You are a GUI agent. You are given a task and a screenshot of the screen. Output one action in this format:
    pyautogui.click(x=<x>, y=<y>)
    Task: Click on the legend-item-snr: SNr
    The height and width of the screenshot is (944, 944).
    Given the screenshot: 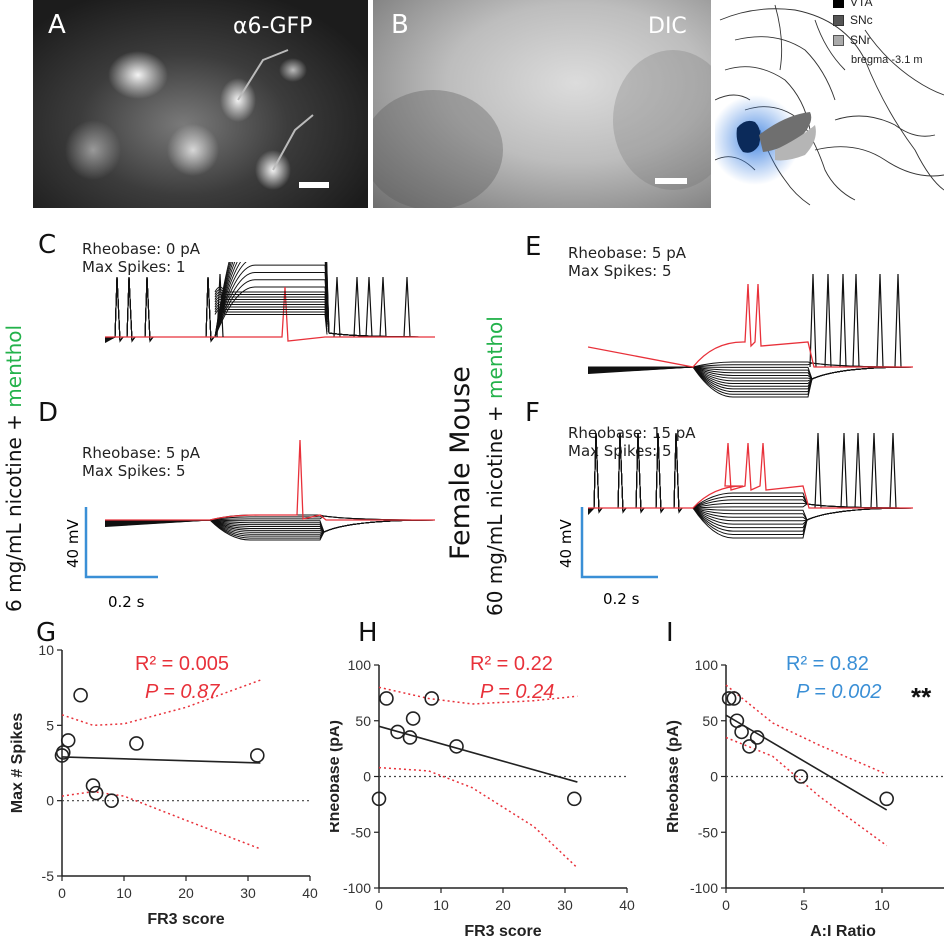 What is the action you would take?
    pyautogui.click(x=888, y=40)
    